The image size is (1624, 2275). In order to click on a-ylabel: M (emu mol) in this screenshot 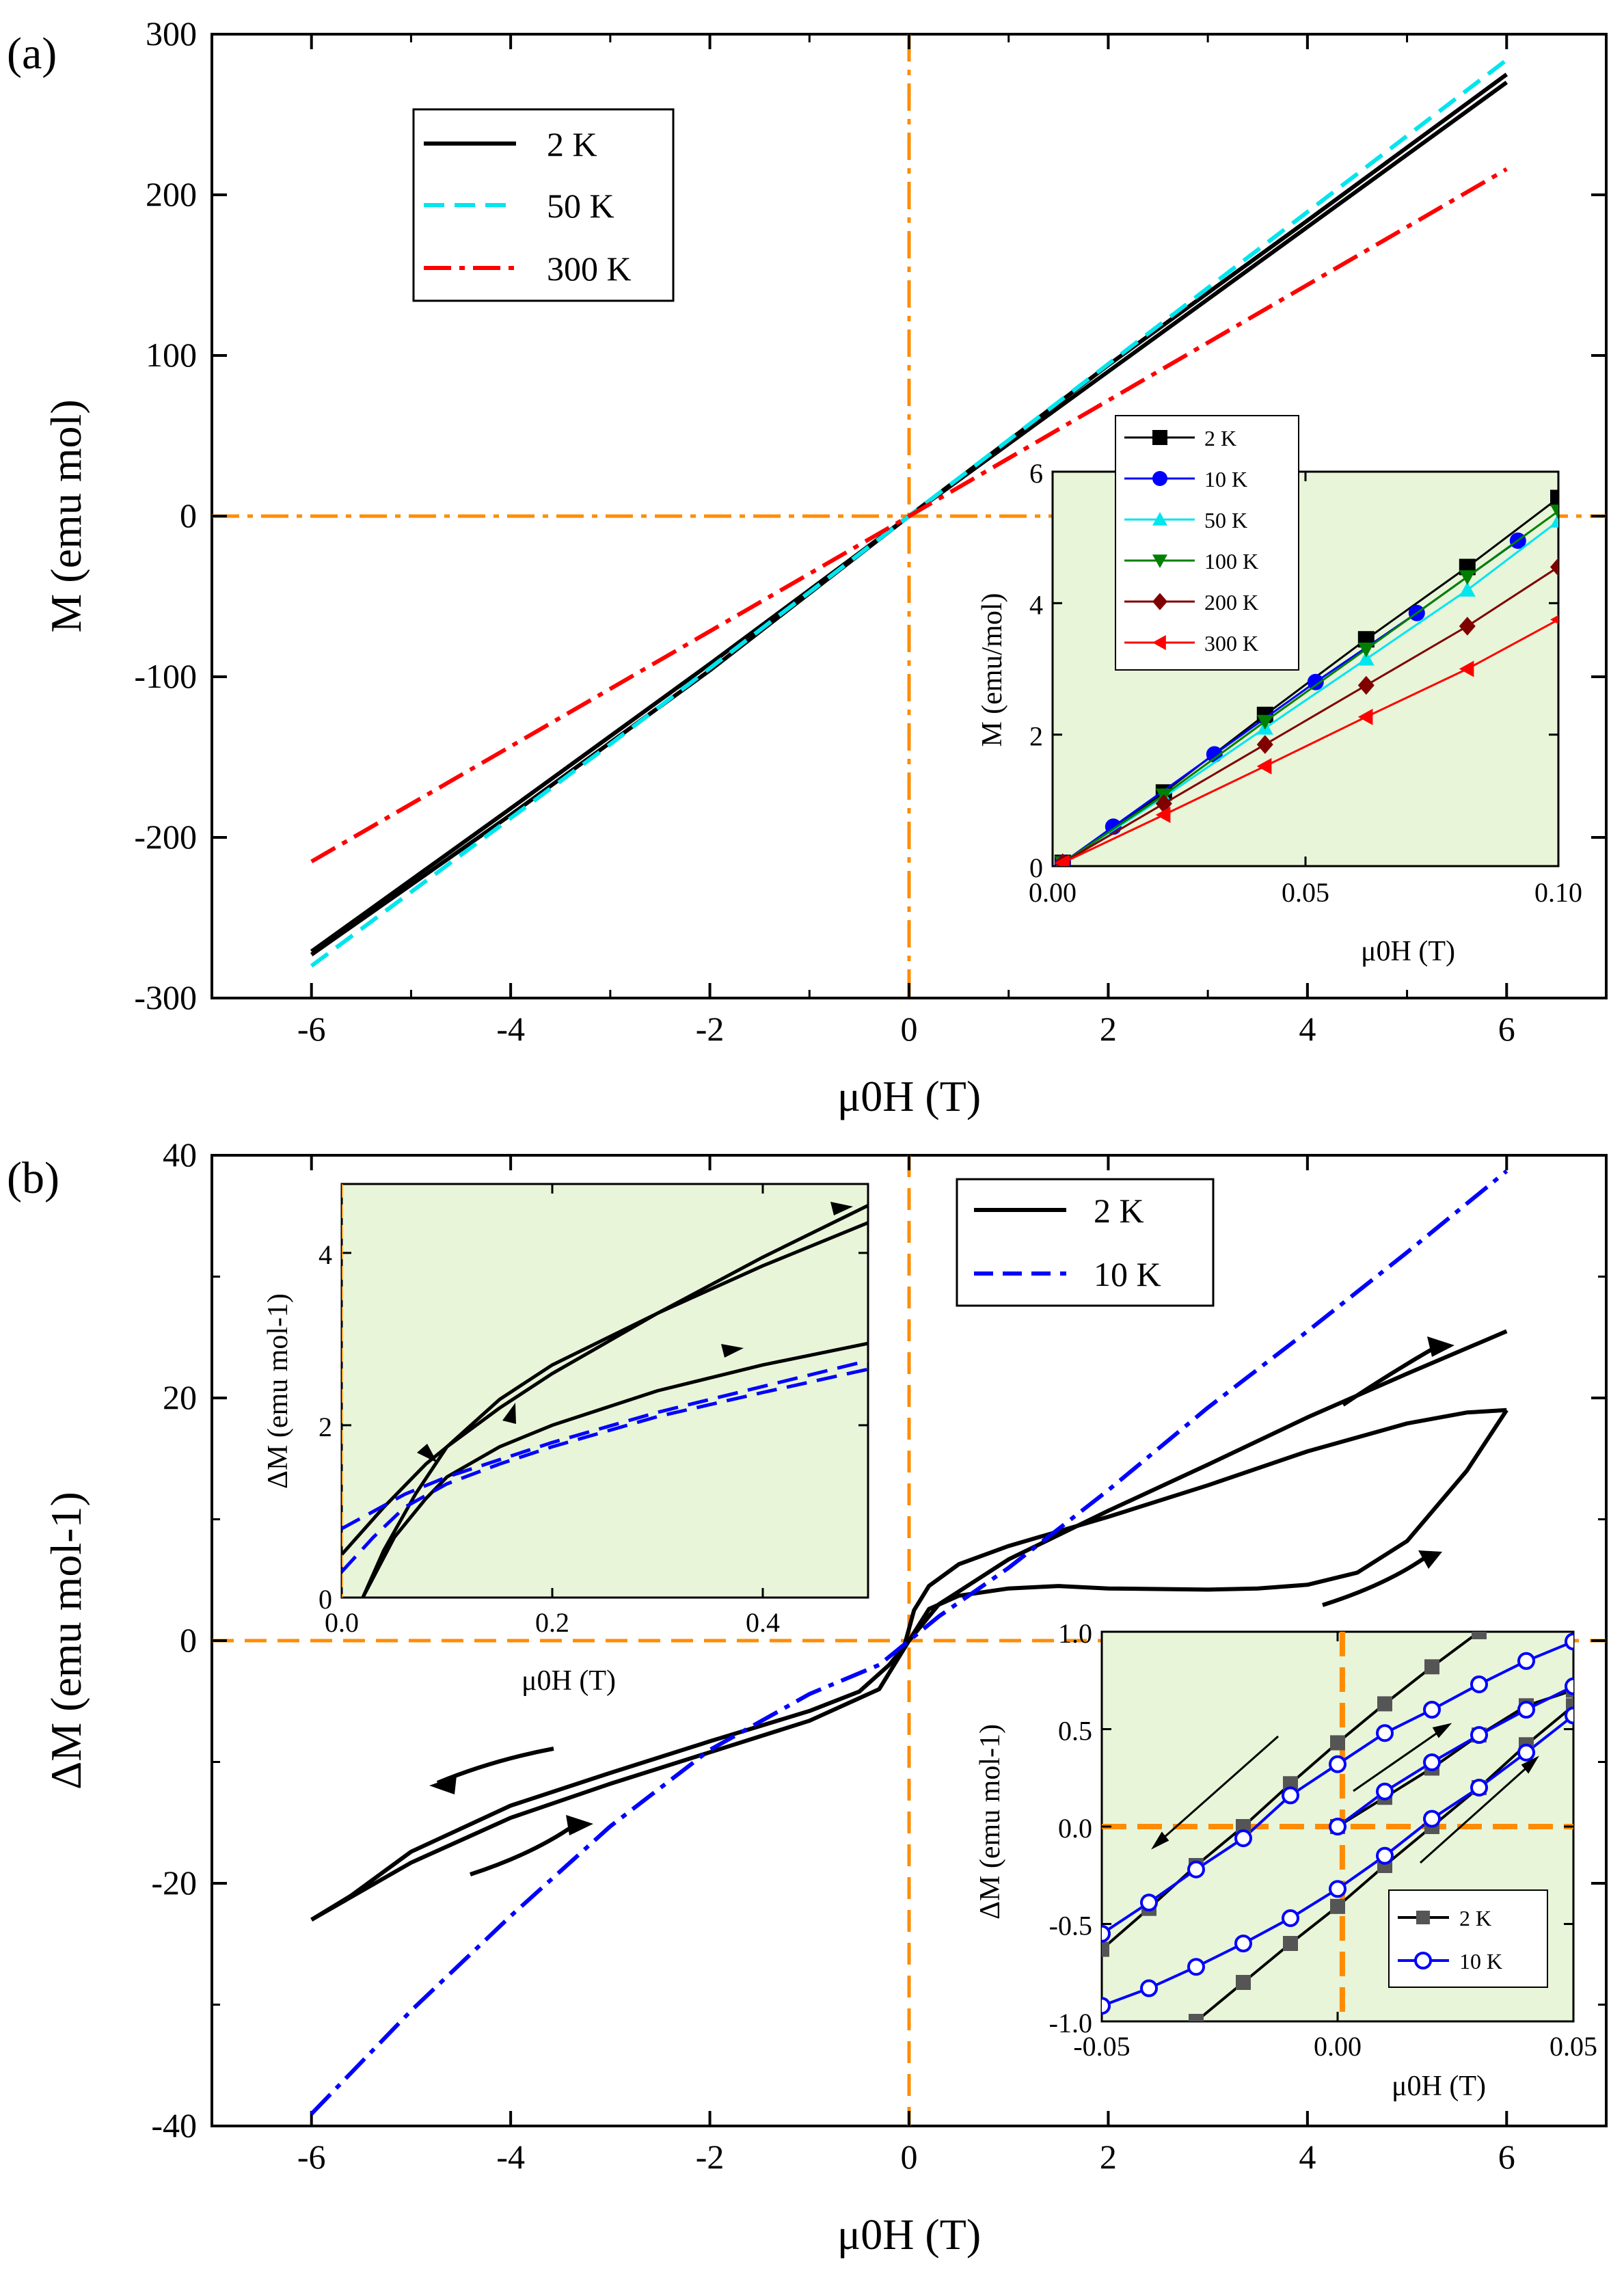, I will do `click(66, 515)`.